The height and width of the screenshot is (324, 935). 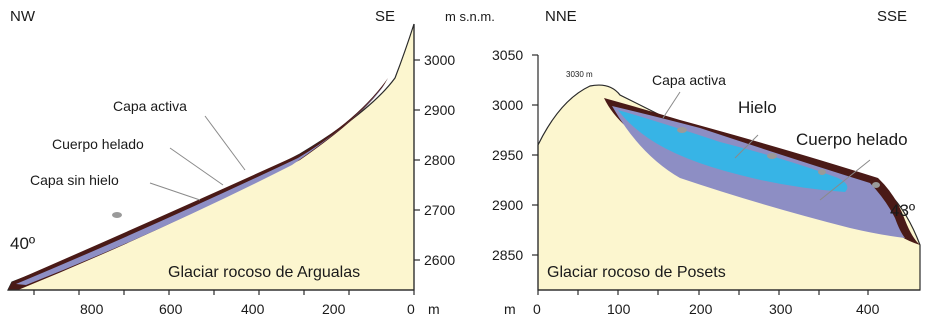 I want to click on argualas-leader-frozen, so click(x=196, y=166).